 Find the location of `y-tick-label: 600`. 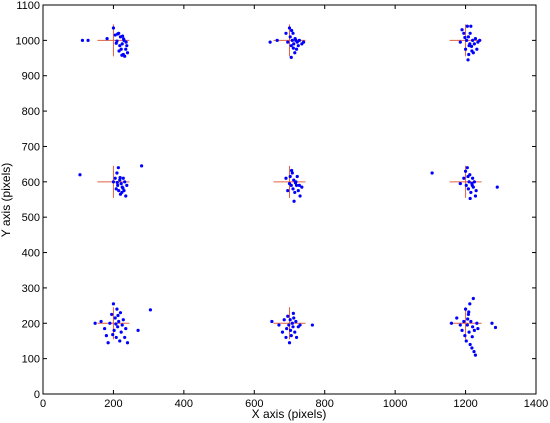

y-tick-label: 600 is located at coordinates (31, 183).